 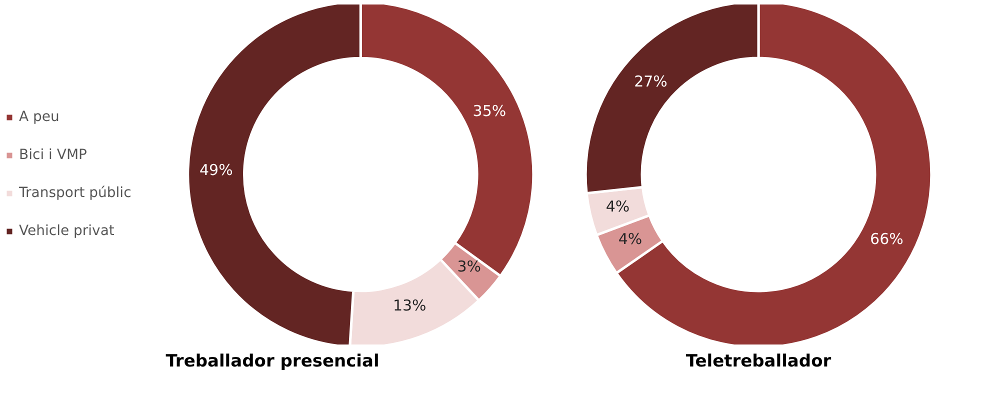 What do you see at coordinates (409, 305) in the screenshot?
I see `data-label: 13%` at bounding box center [409, 305].